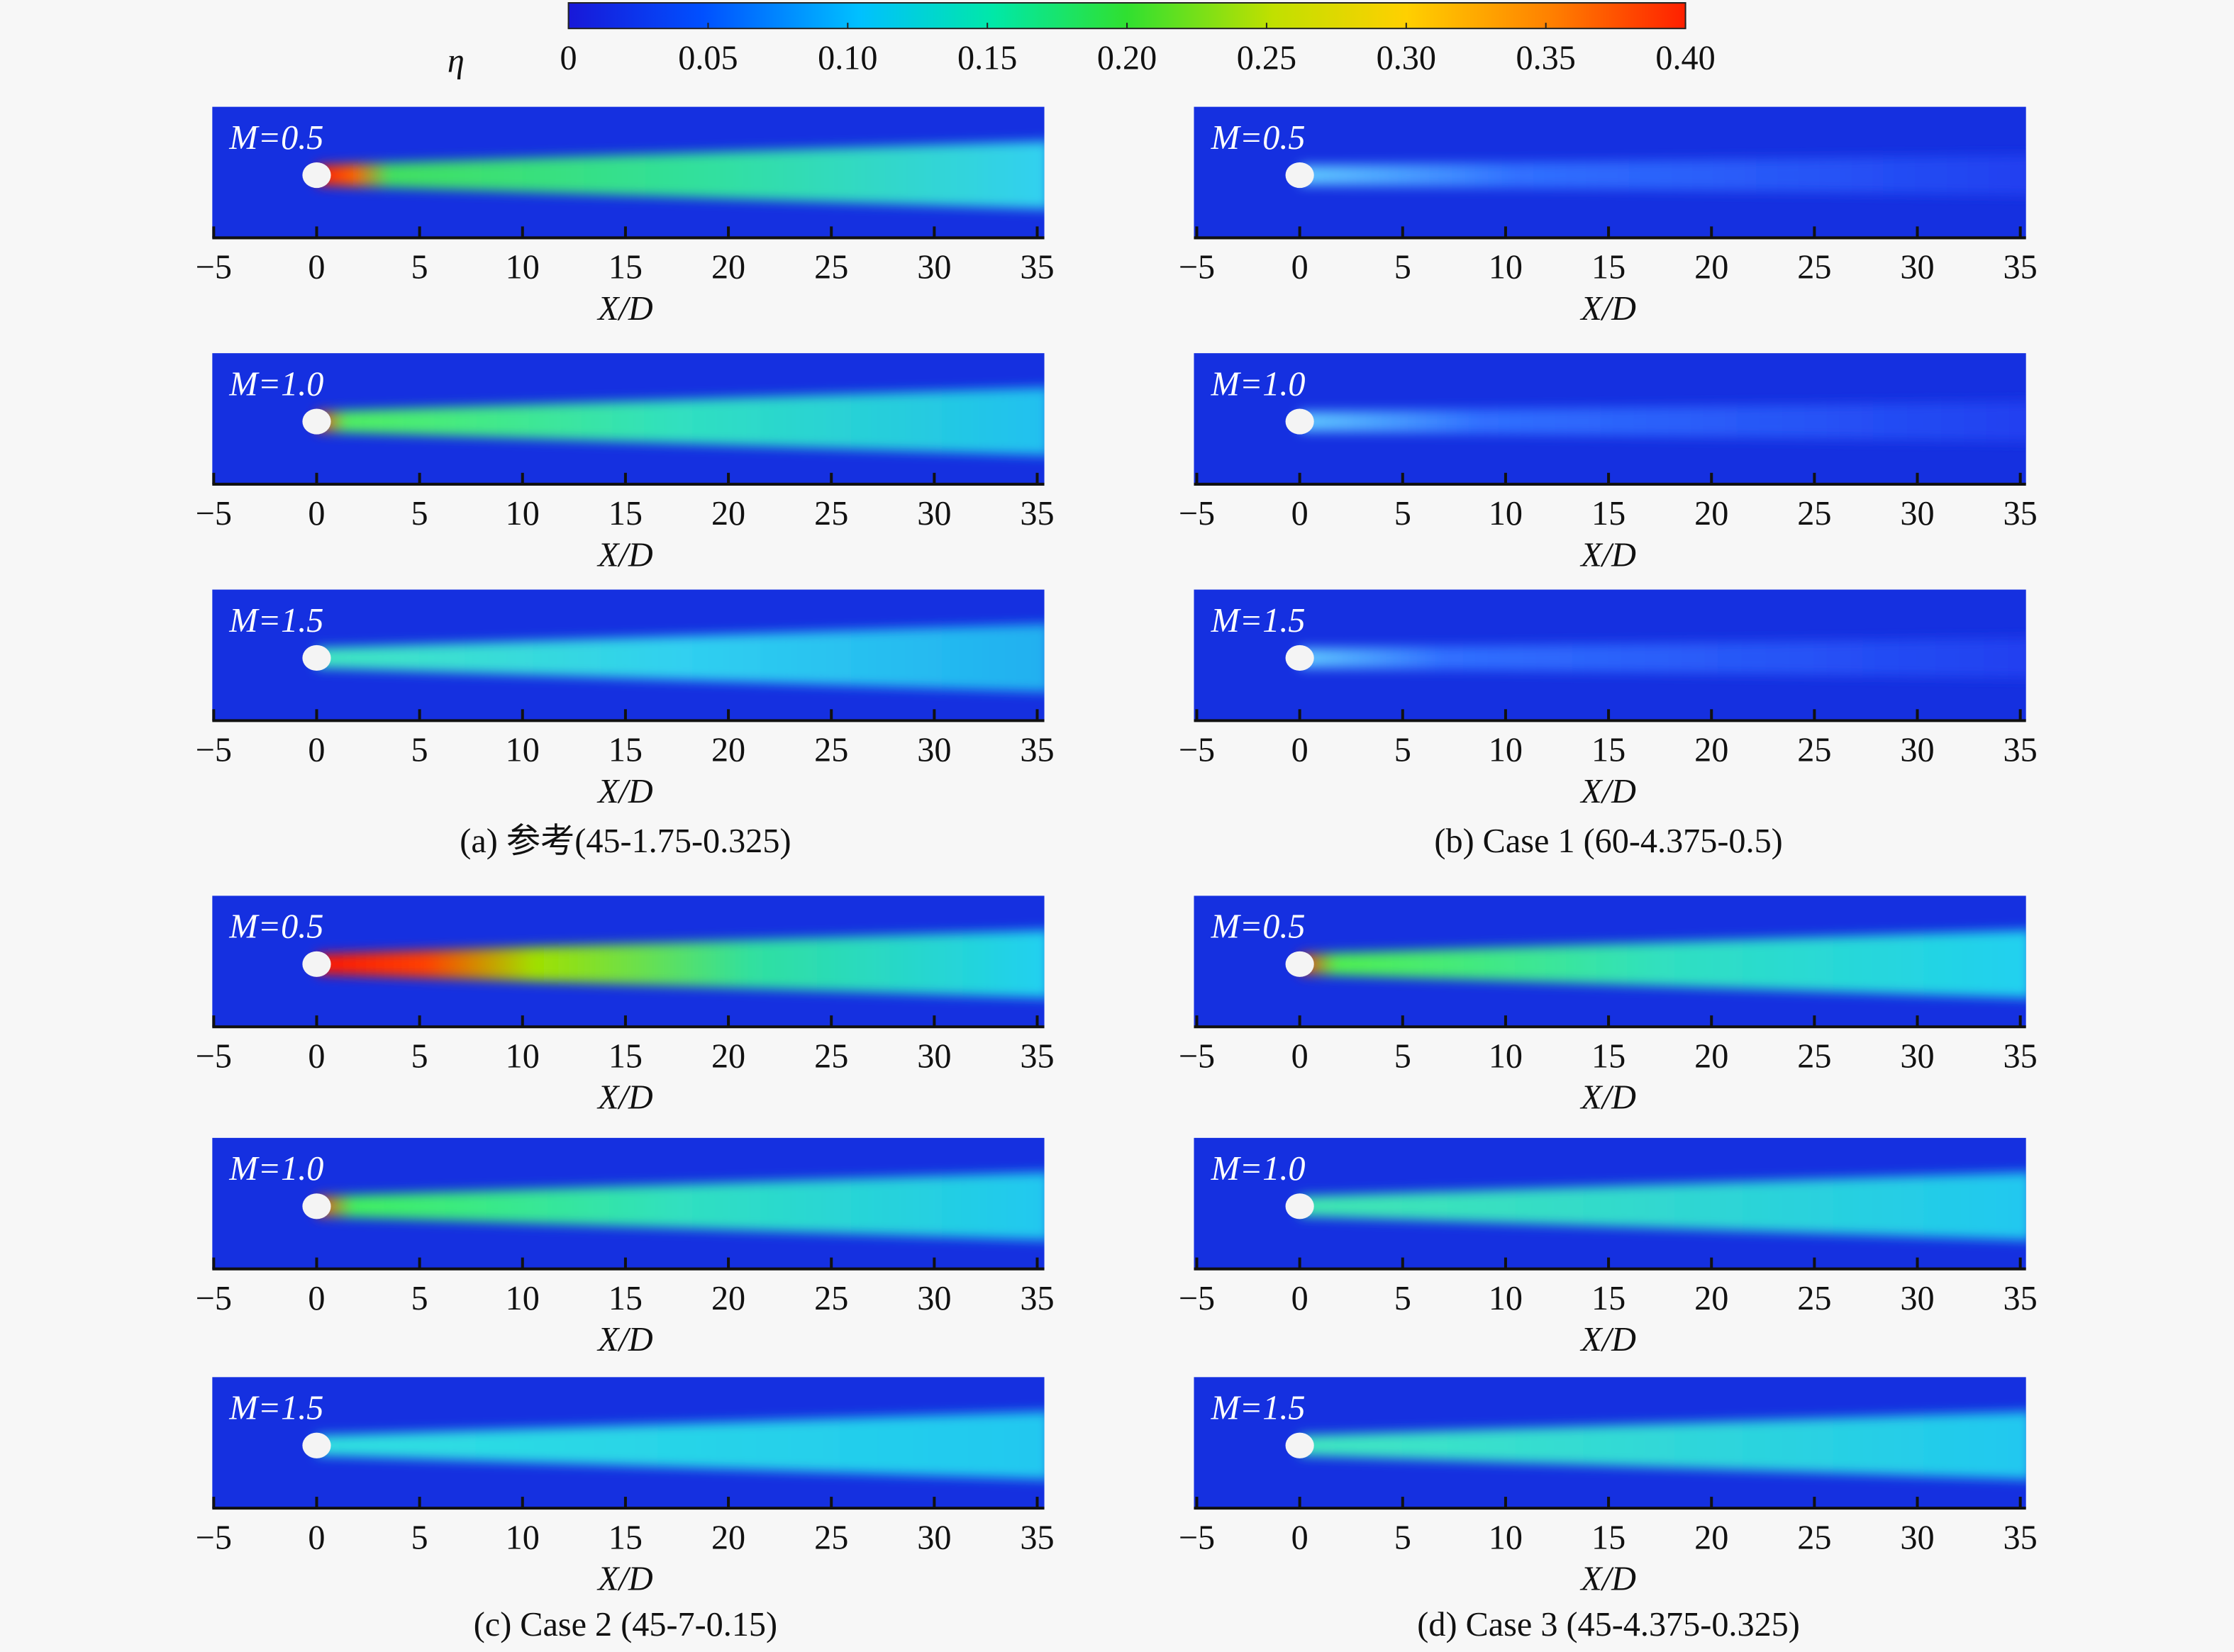  Describe the element at coordinates (1546, 58) in the screenshot. I see `colorbar-tick-label: 0.35` at that location.